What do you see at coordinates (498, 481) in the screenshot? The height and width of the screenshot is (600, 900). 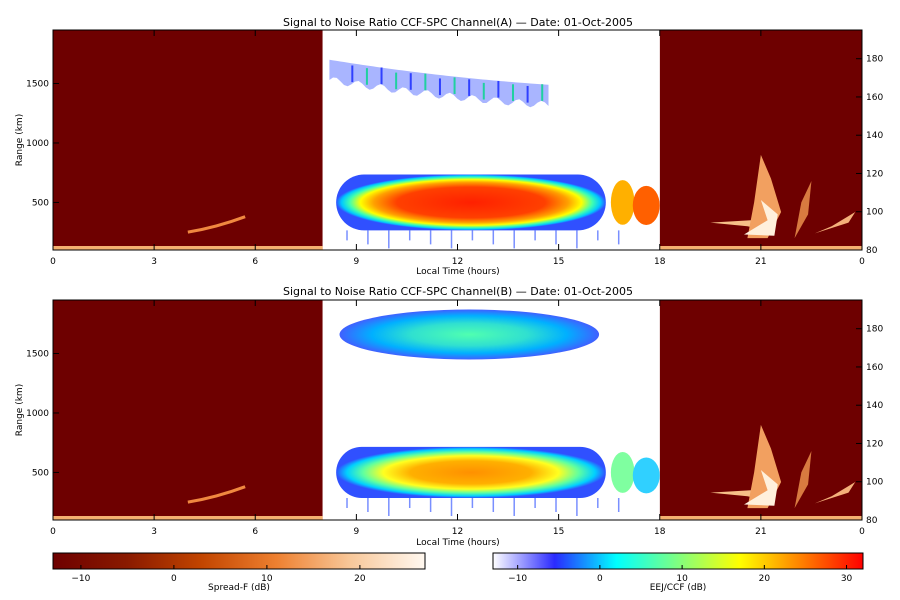 I see `panel-b-ccf-band` at bounding box center [498, 481].